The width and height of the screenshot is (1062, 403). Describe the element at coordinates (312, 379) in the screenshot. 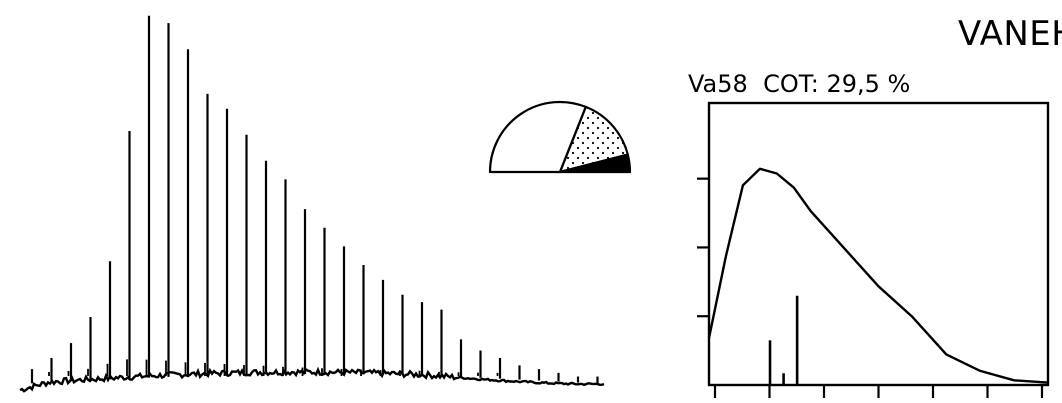

I see `chromatogram-baseline` at that location.